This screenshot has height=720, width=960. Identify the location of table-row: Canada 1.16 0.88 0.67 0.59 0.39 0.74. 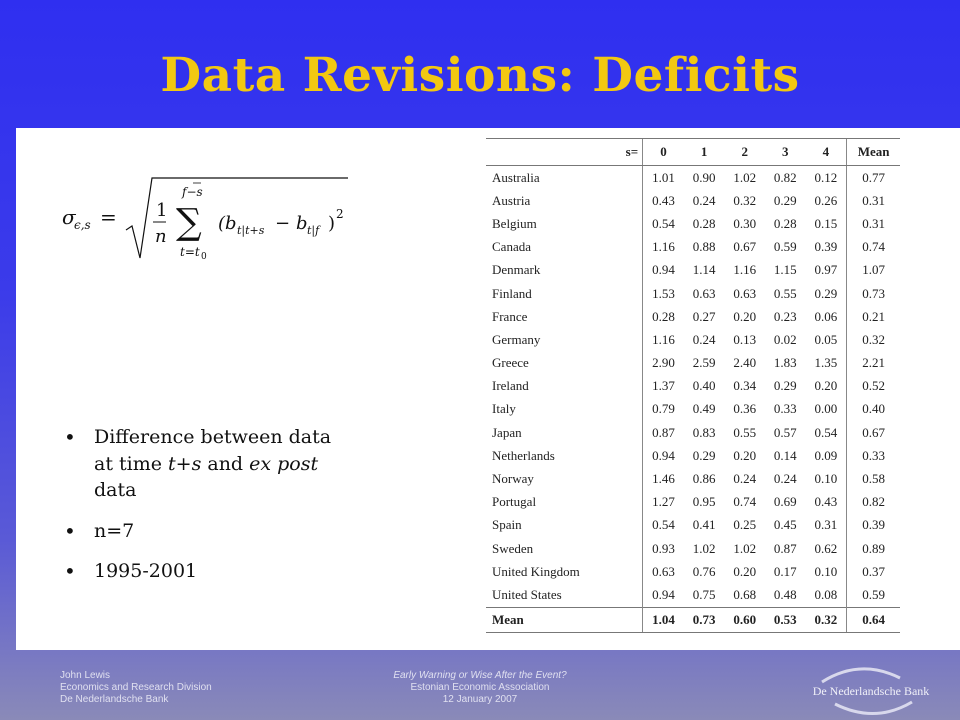
(693, 247).